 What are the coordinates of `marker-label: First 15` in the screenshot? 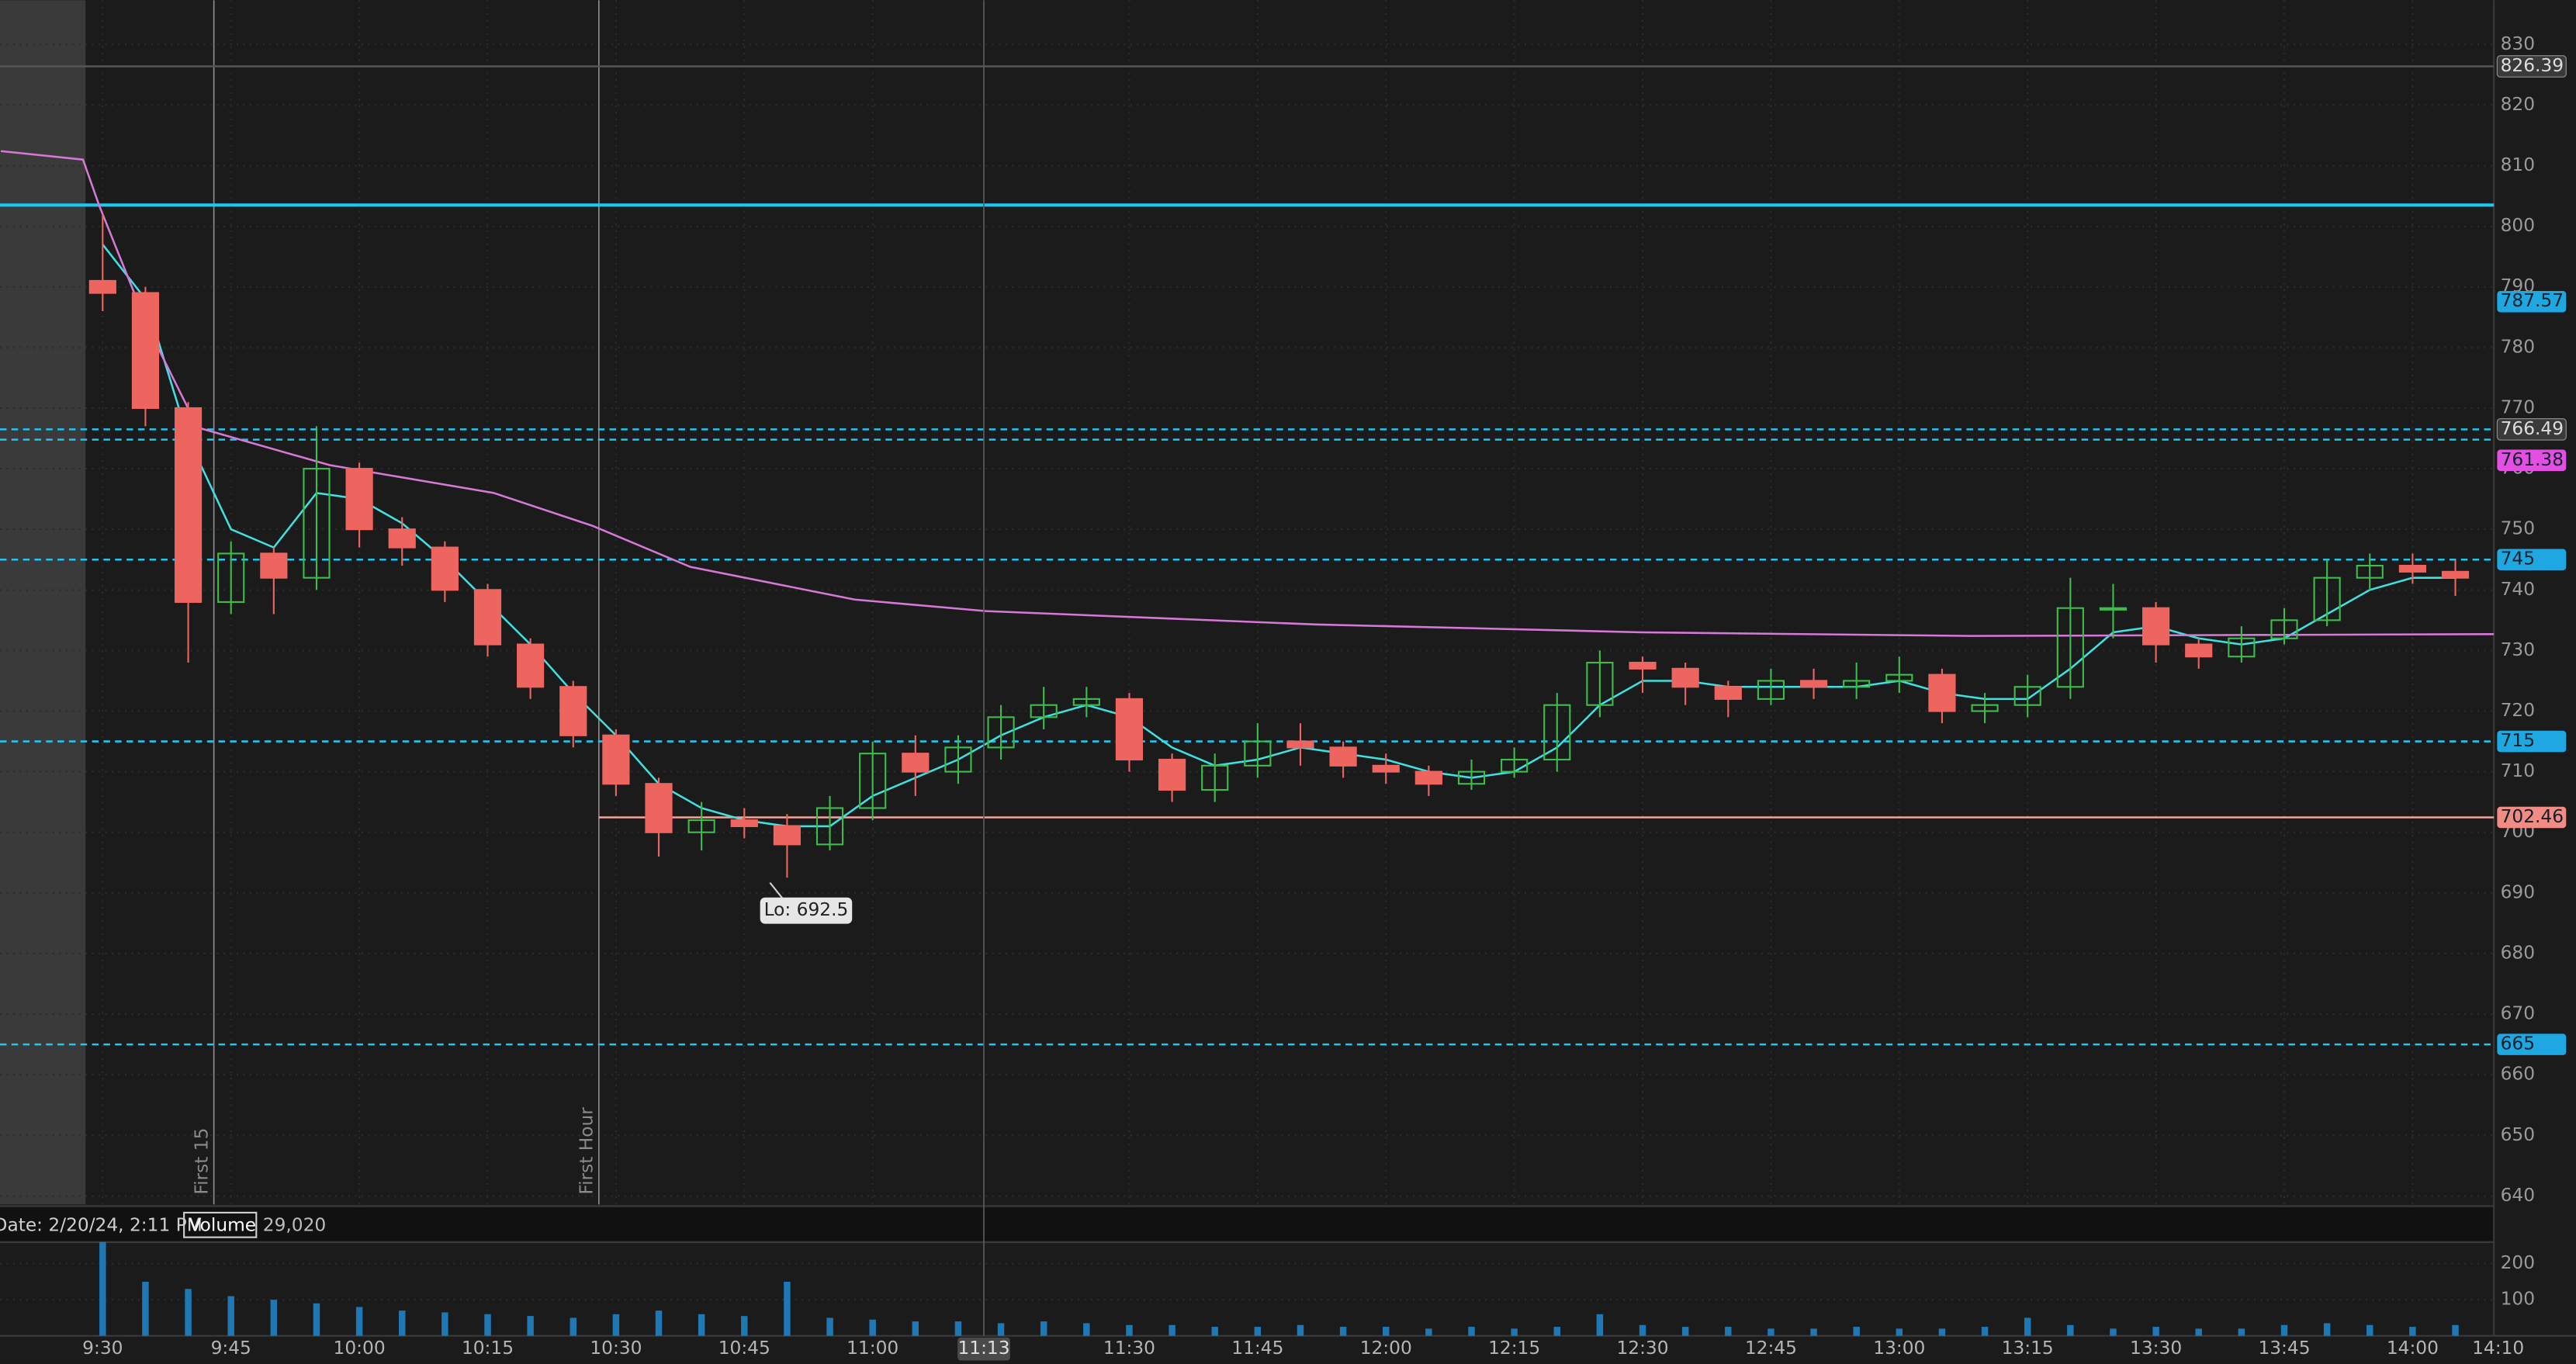 It's located at (201, 1161).